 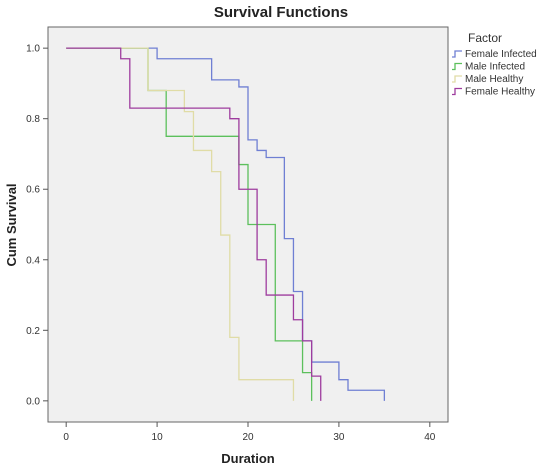 What do you see at coordinates (37, 225) in the screenshot?
I see `y-axis: 0.0 0.2 0.4 0.6 0.8 1.0` at bounding box center [37, 225].